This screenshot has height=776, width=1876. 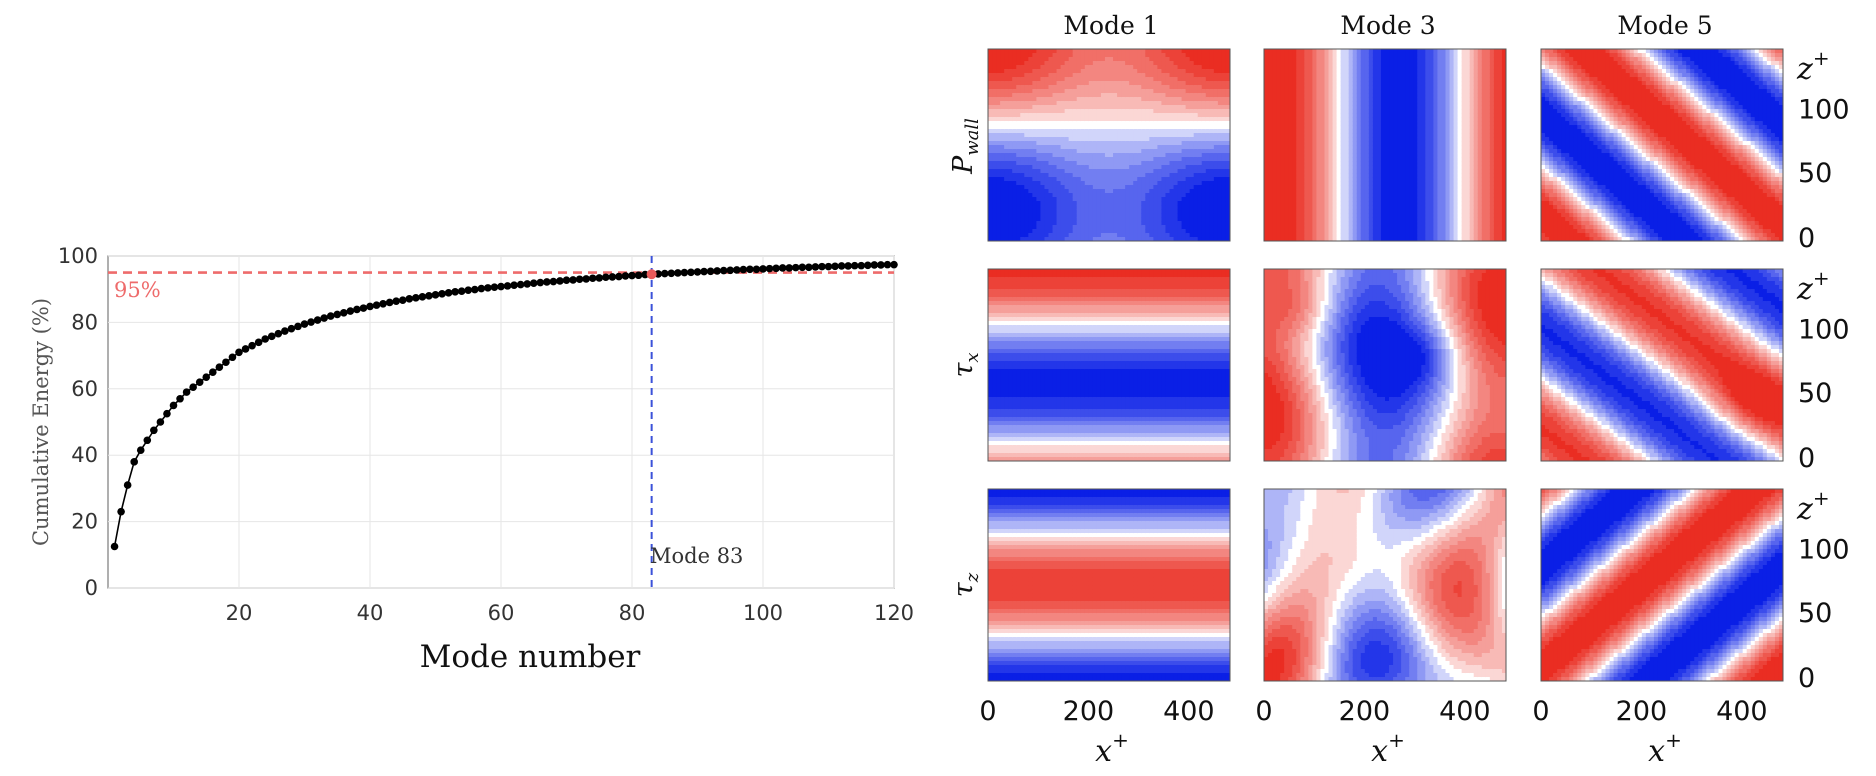 What do you see at coordinates (965, 146) in the screenshot?
I see `row-label-p-wall: Pwall` at bounding box center [965, 146].